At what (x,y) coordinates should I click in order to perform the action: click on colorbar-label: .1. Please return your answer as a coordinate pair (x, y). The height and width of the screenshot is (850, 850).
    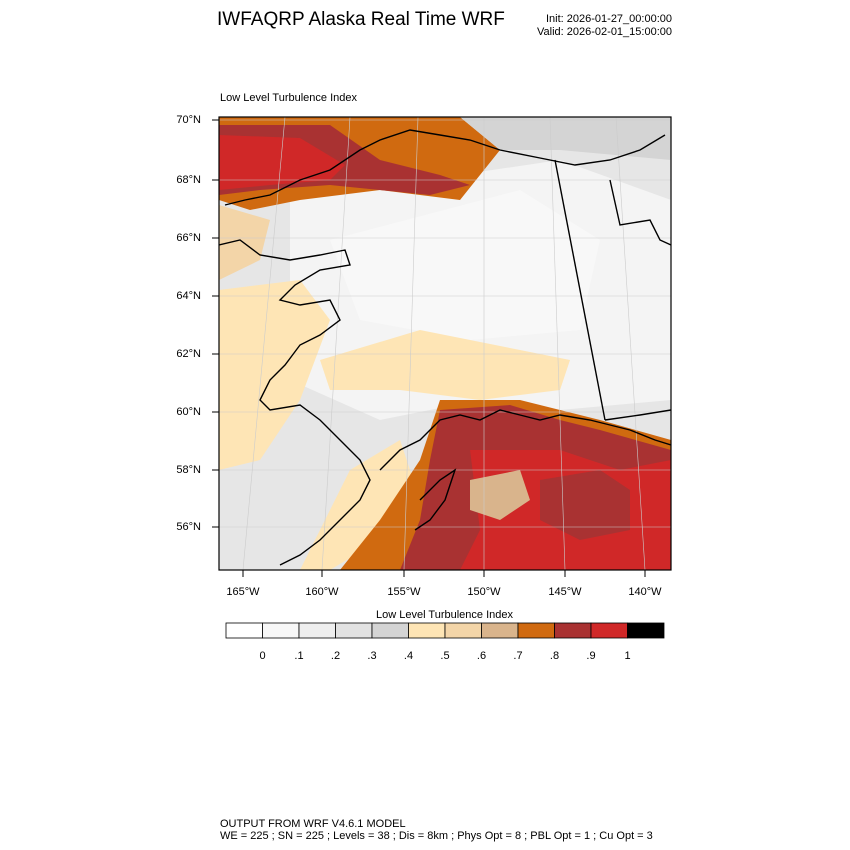
    Looking at the image, I should click on (299, 656).